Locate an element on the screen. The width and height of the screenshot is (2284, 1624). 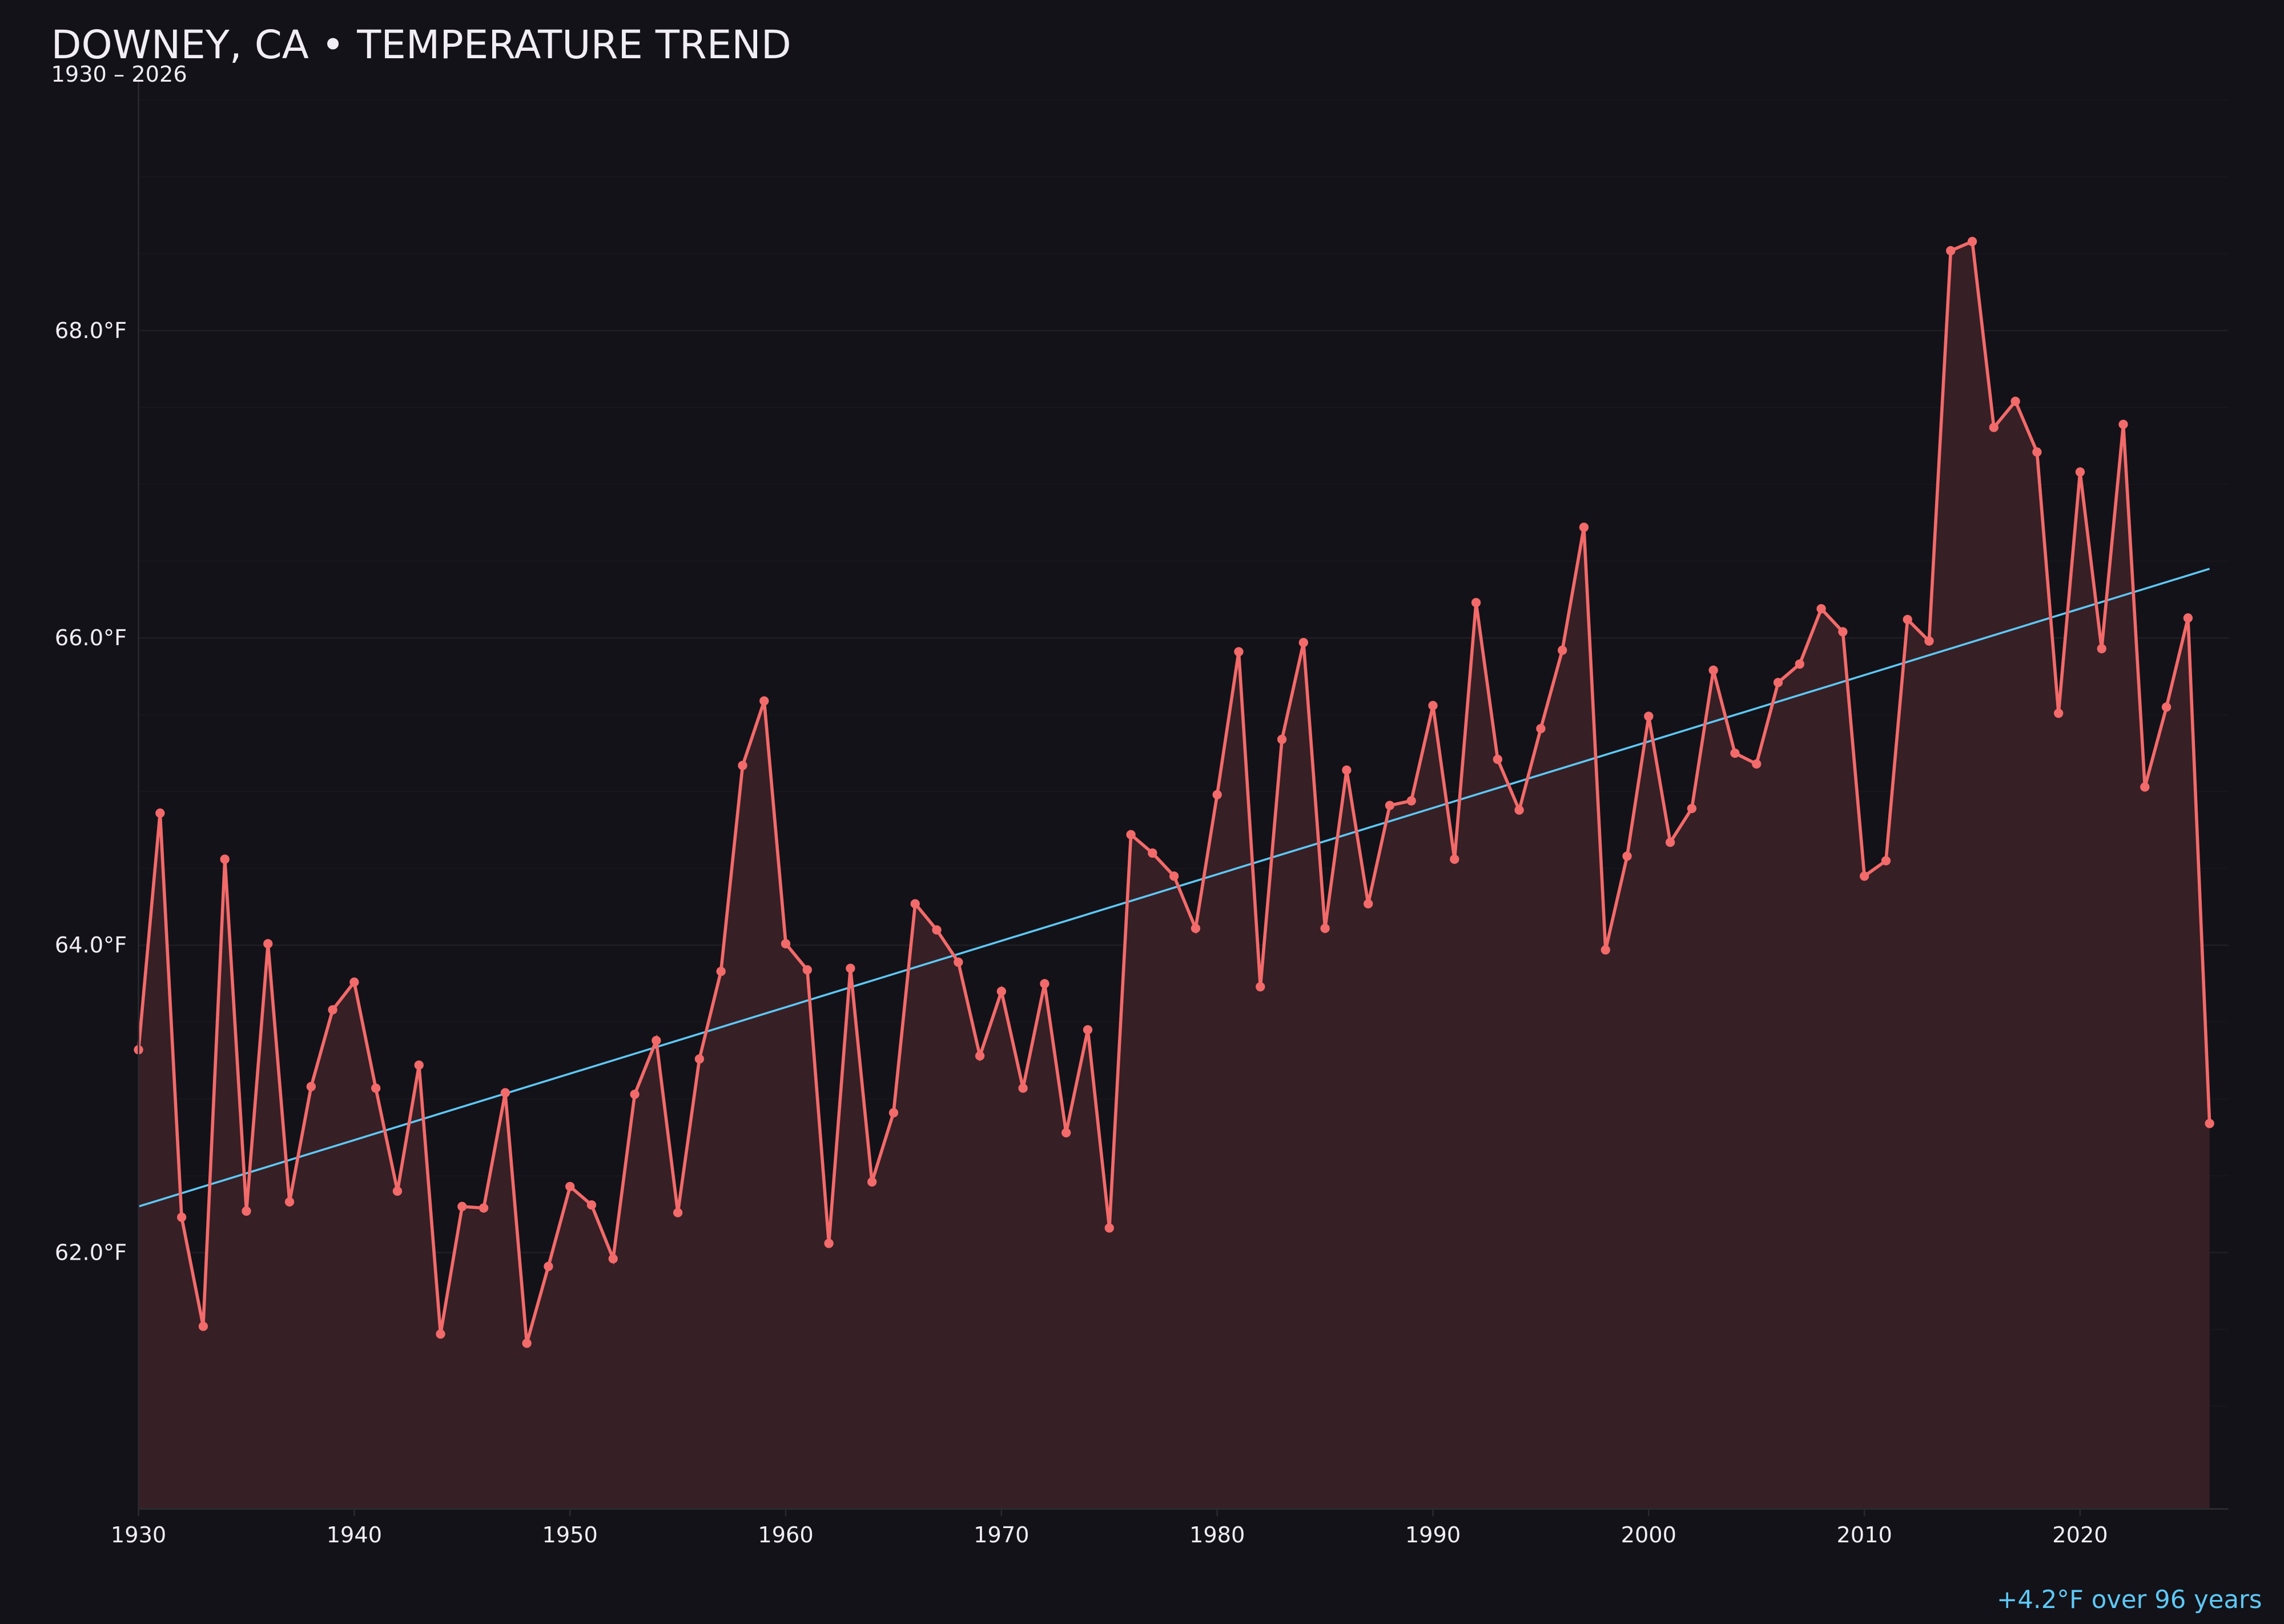
y-ticks: 62.0°F 64.0°F 66.0°F 68.0°F is located at coordinates (91, 792).